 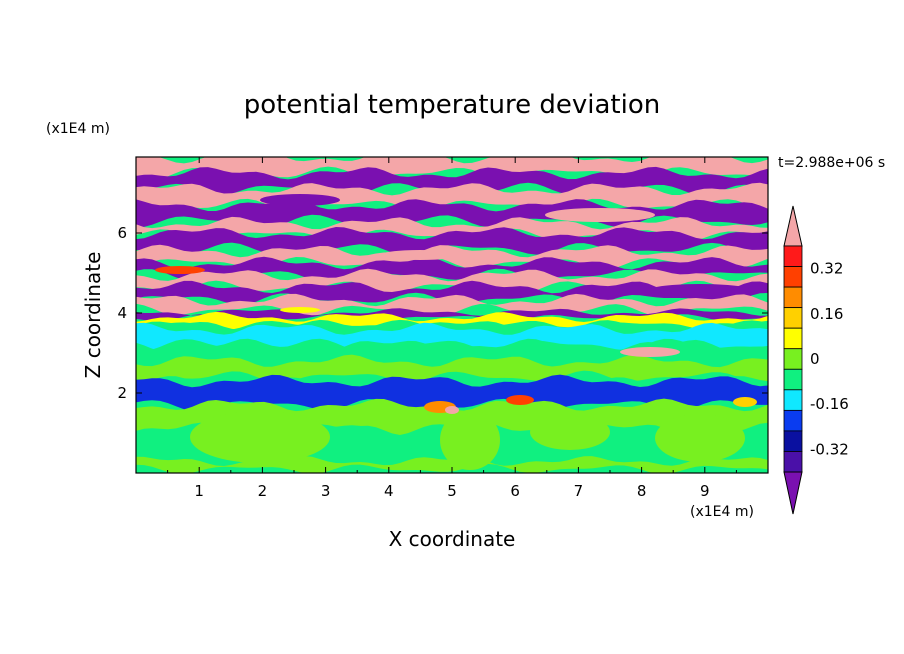 I want to click on x-tick-label: 4, so click(x=389, y=491).